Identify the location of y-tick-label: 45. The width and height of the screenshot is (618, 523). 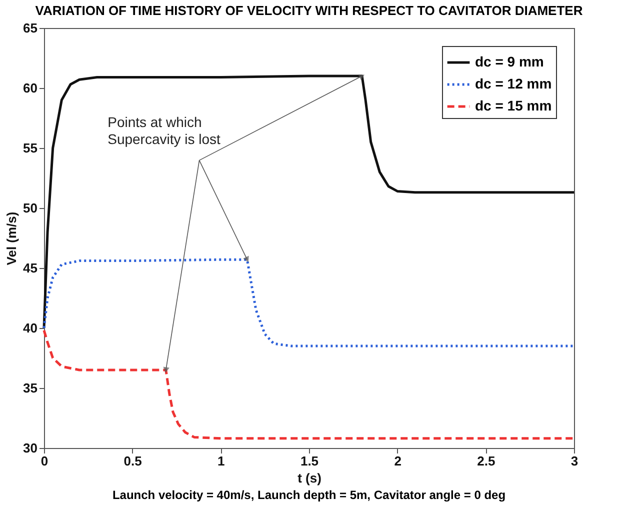
(30, 268).